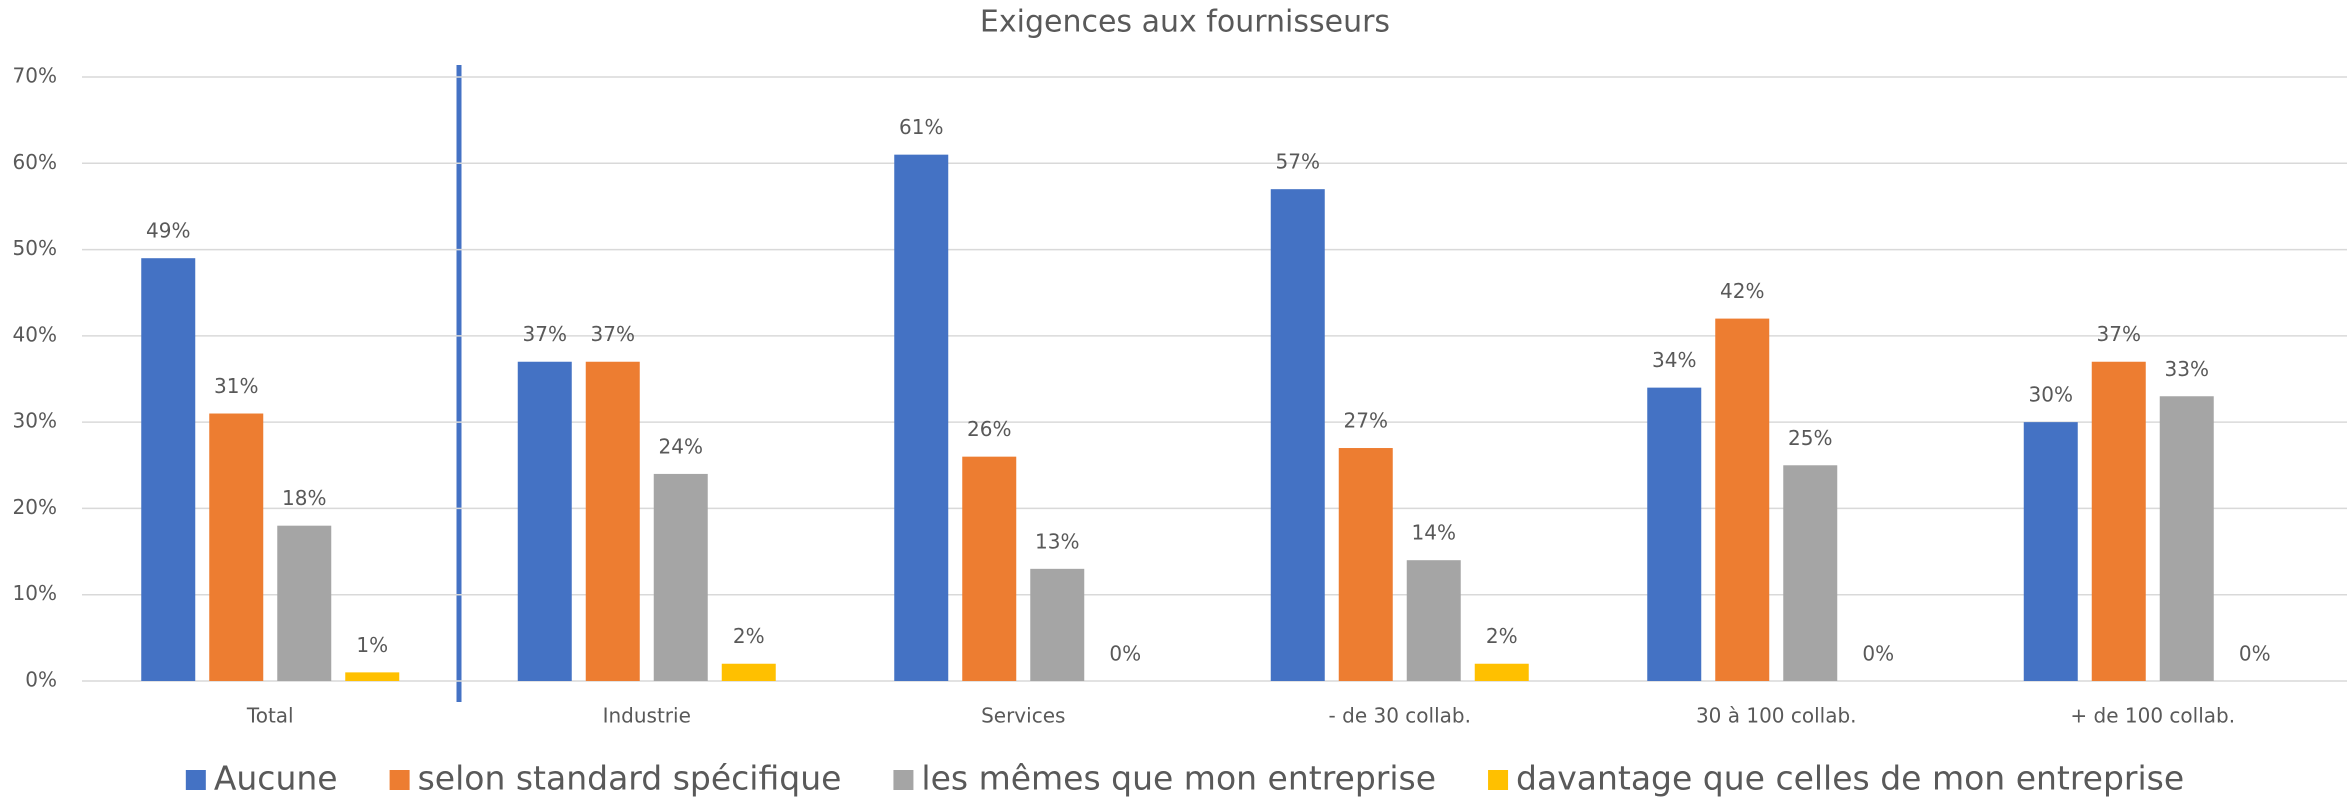  Describe the element at coordinates (1185, 22) in the screenshot. I see `chart-title: Exigences aux fournisseurs` at that location.